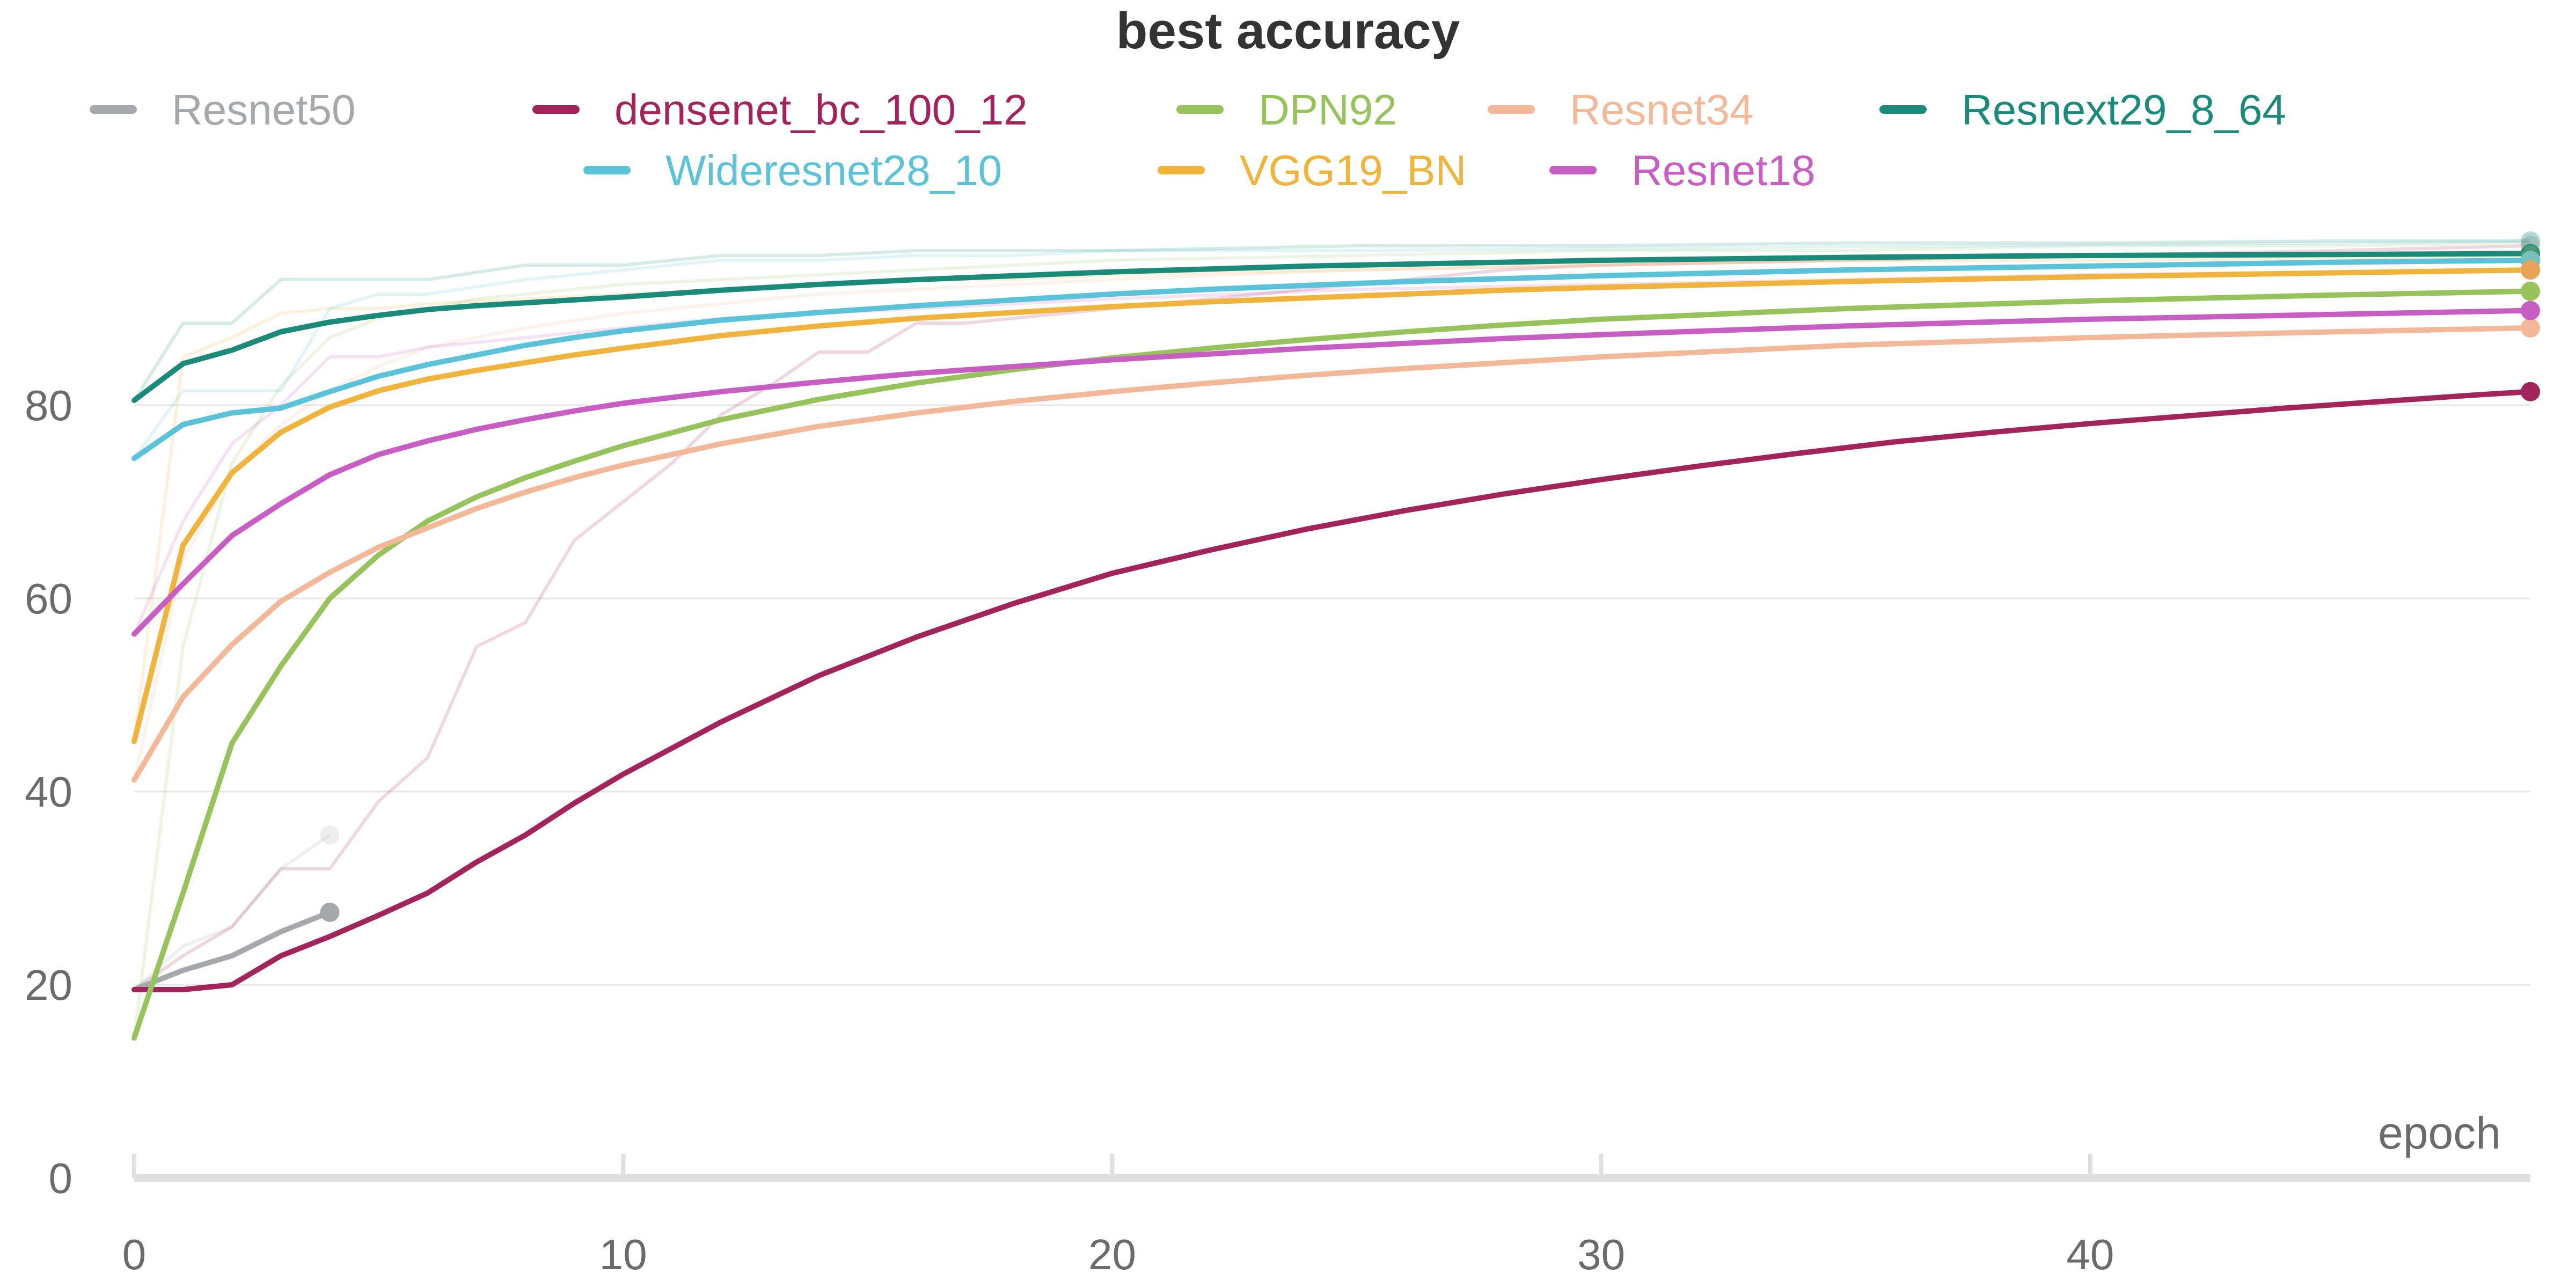 The width and height of the screenshot is (2576, 1288). What do you see at coordinates (330, 912) in the screenshot?
I see `end-point-resnet50` at bounding box center [330, 912].